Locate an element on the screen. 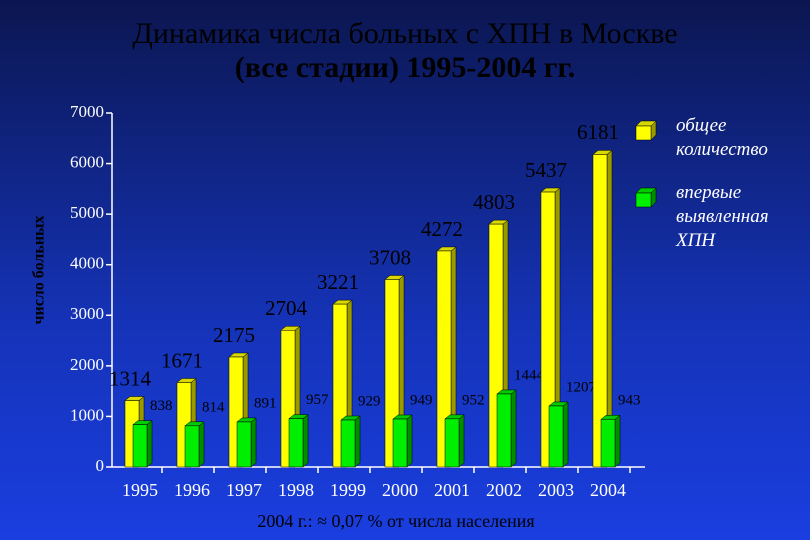 This screenshot has height=540, width=810. x-tick-label: 2001 is located at coordinates (452, 490).